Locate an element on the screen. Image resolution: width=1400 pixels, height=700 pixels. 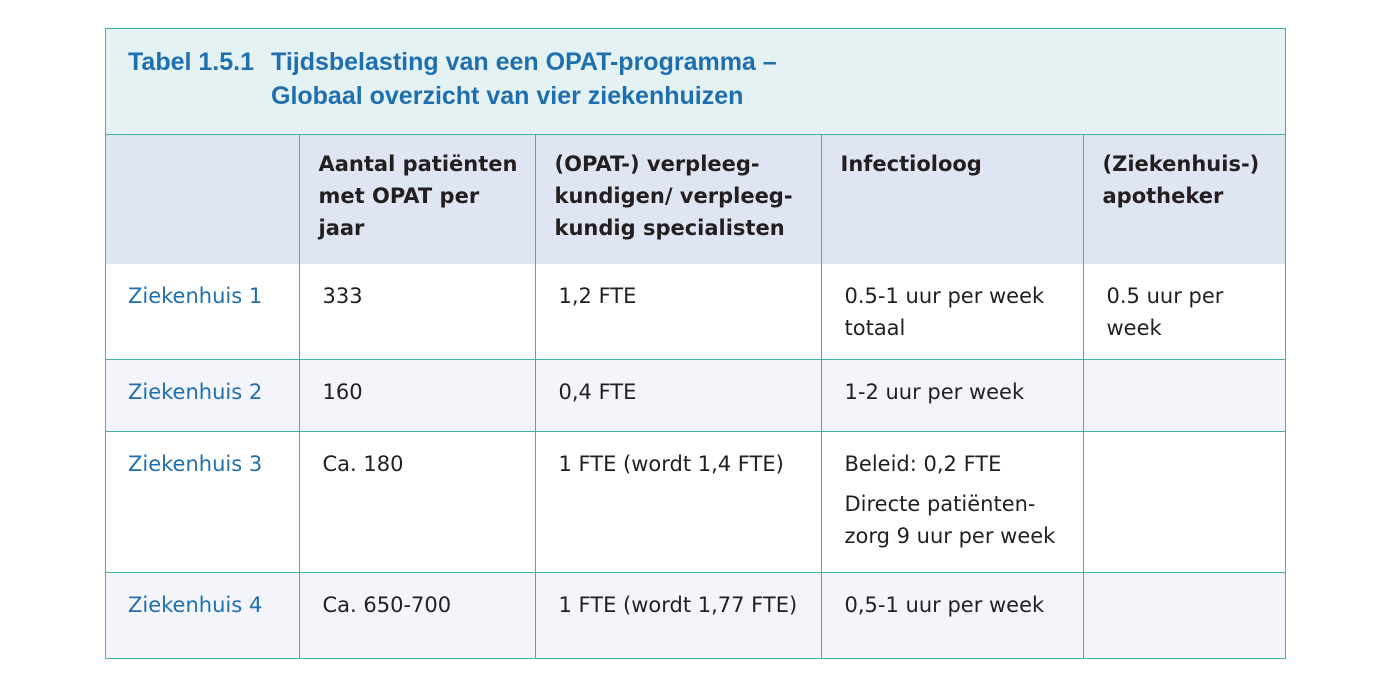
infectiologist-policy: Beleid: 0,2 FTE is located at coordinates (923, 463).